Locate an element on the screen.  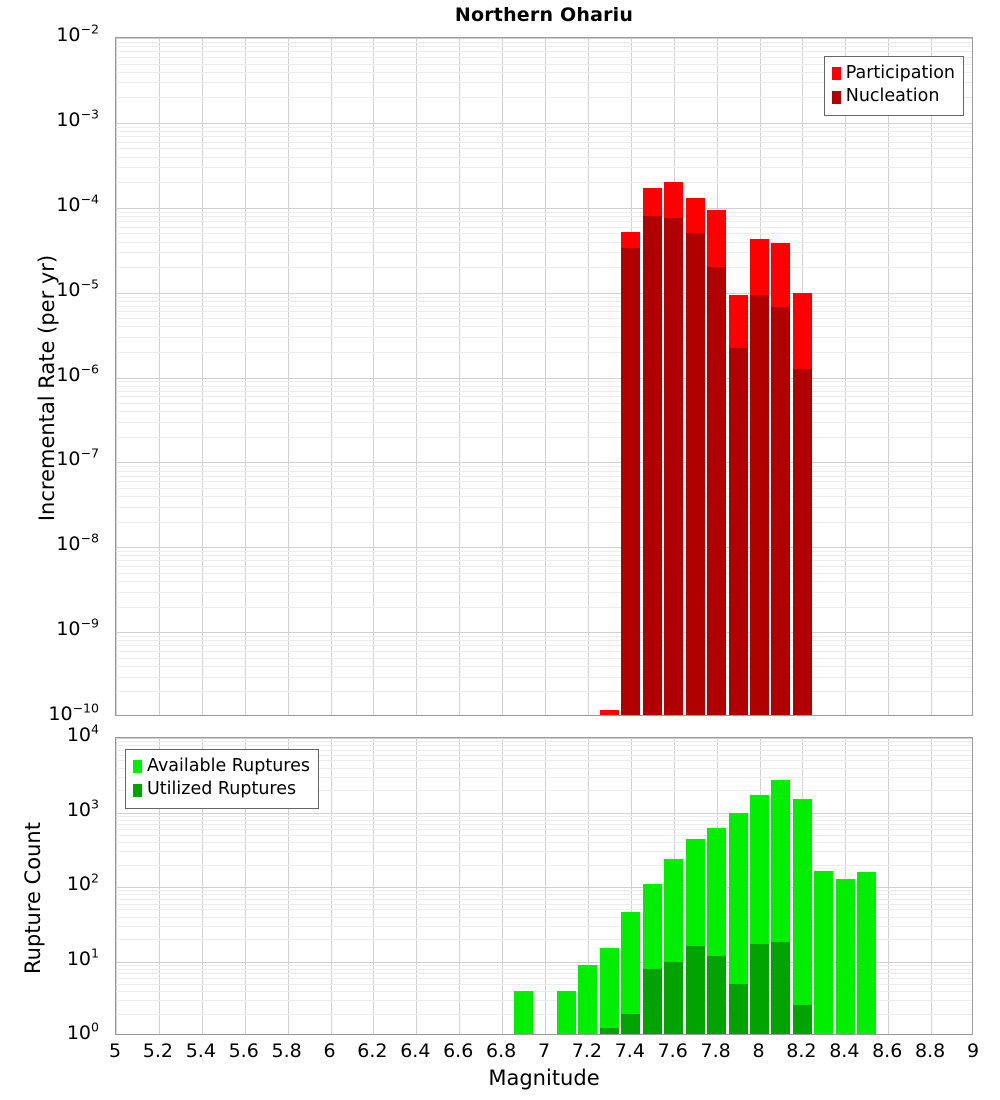
x-tick-label: 7.2 is located at coordinates (586, 1051).